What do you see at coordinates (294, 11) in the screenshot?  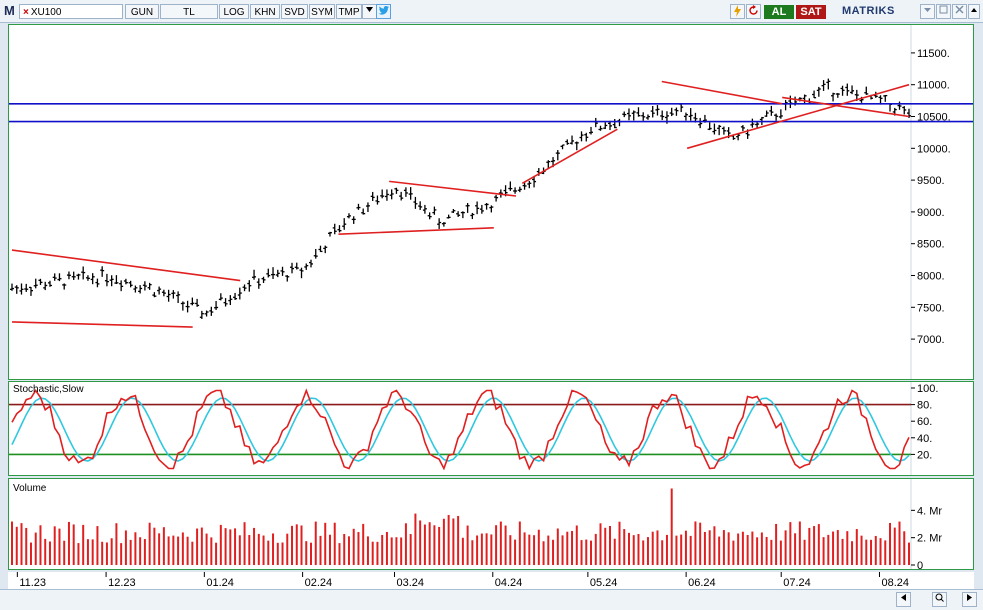 I see `svd-button: SVD` at bounding box center [294, 11].